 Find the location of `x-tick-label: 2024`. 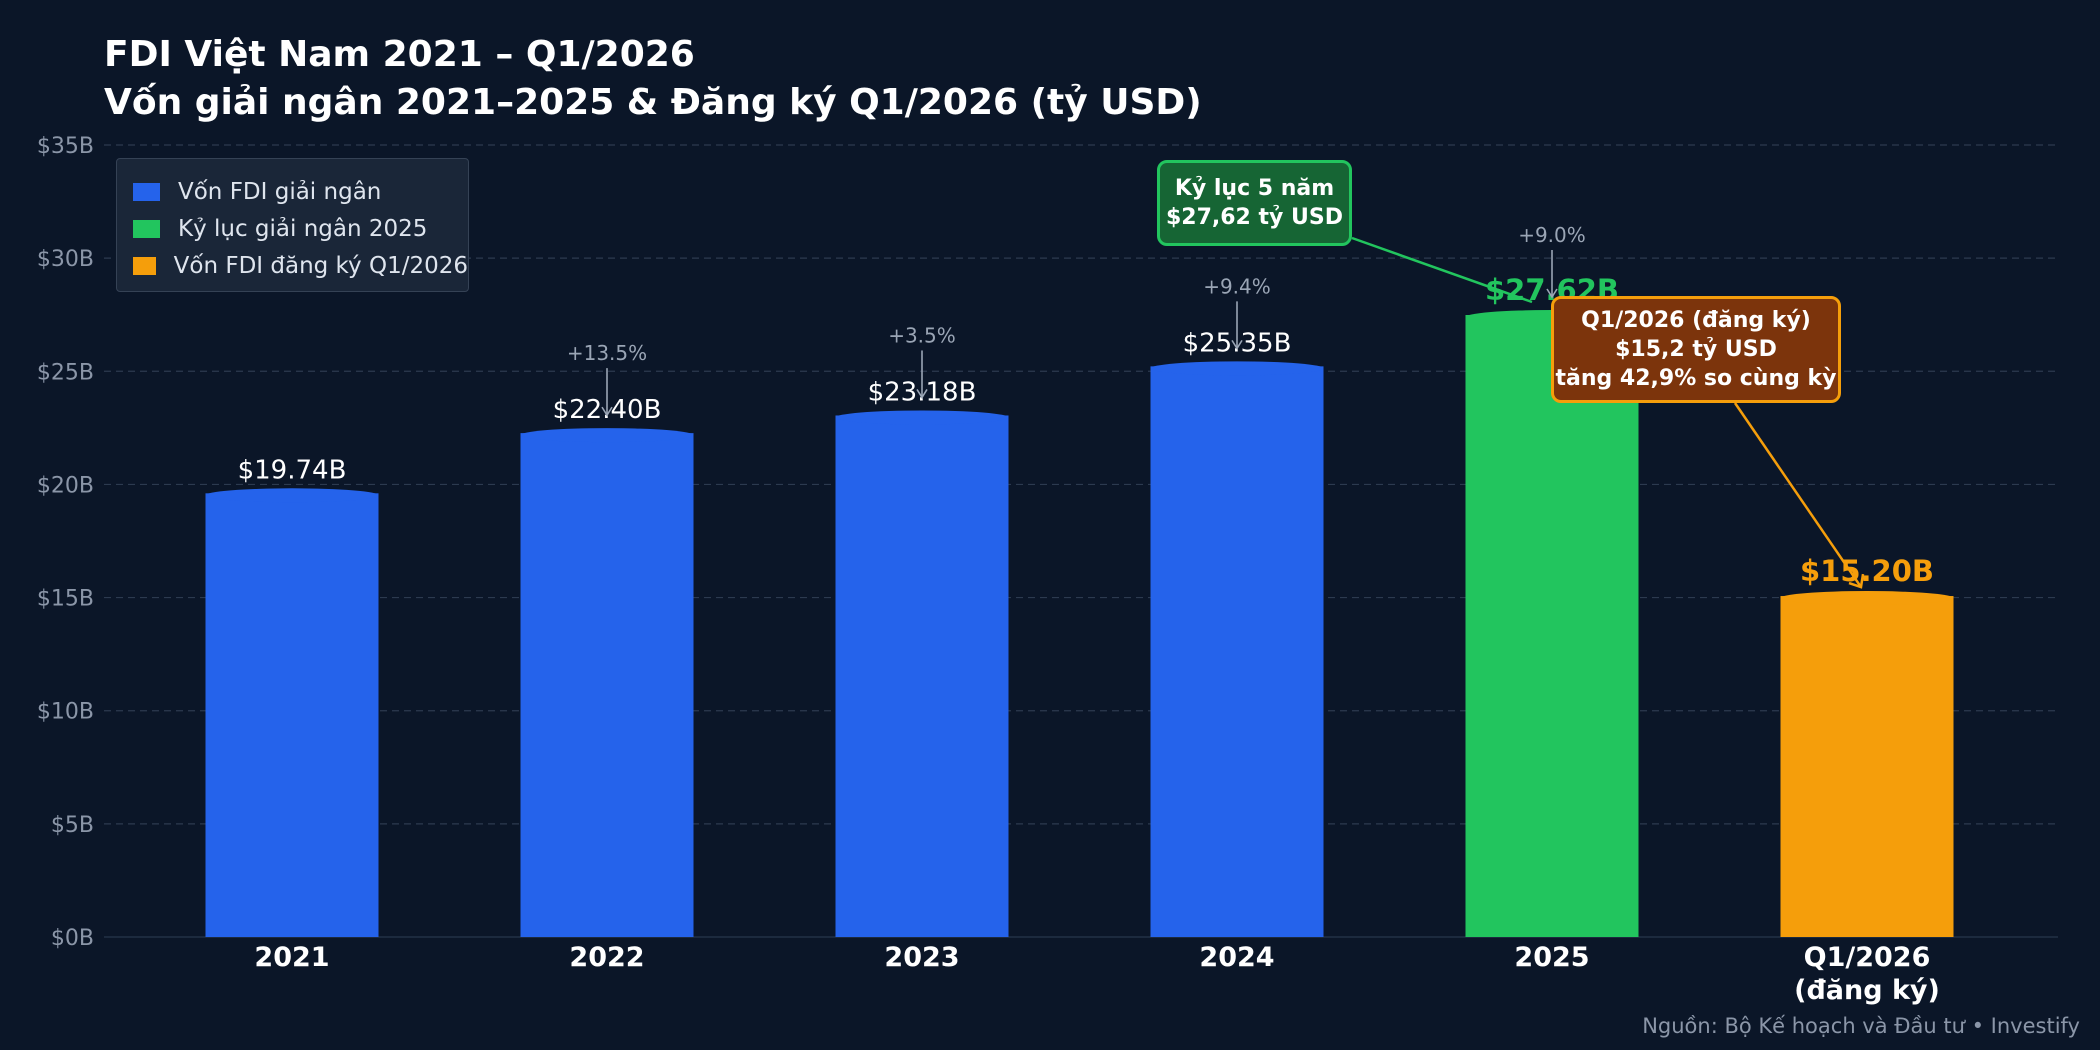

x-tick-label: 2024 is located at coordinates (1236, 957).